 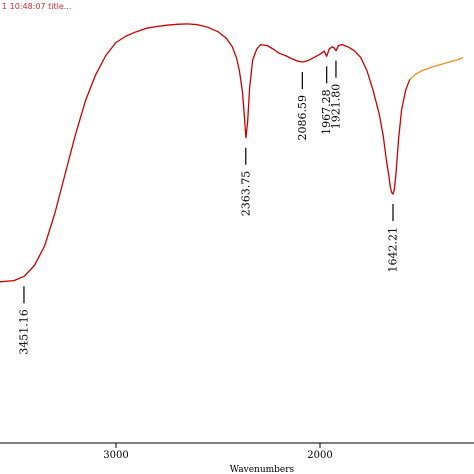 I want to click on peak-label: 1921.80, so click(x=335, y=106).